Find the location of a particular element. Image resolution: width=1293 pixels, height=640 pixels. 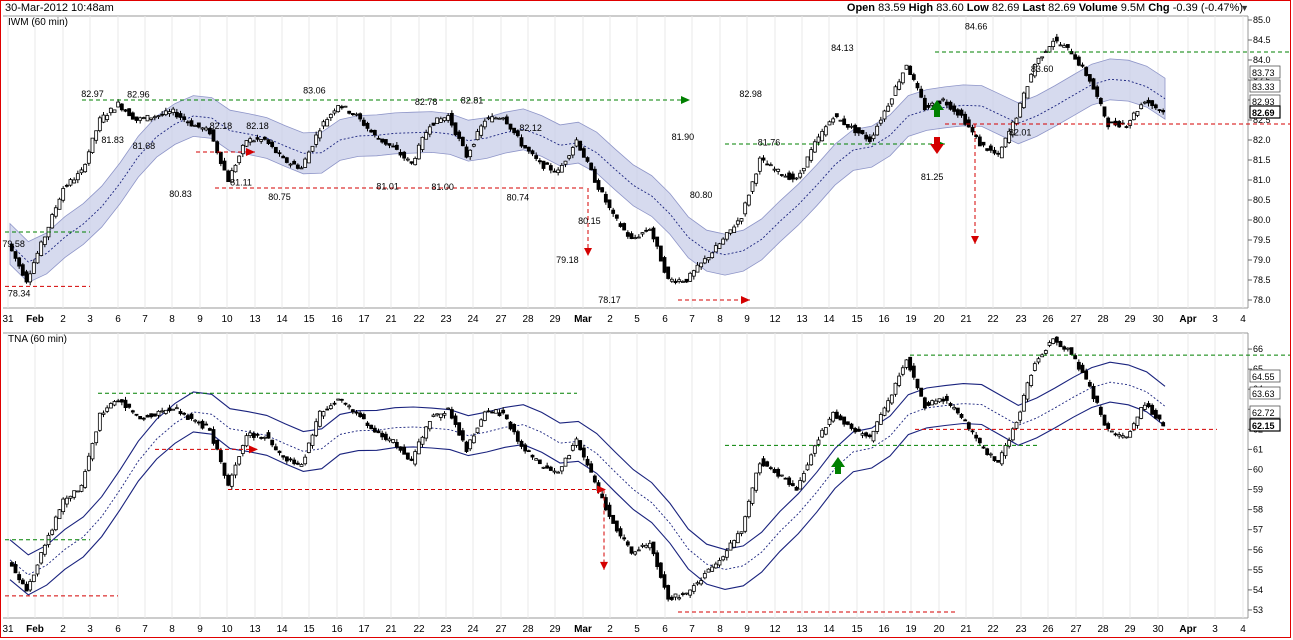

price-annotation: 80.75 is located at coordinates (279, 197).